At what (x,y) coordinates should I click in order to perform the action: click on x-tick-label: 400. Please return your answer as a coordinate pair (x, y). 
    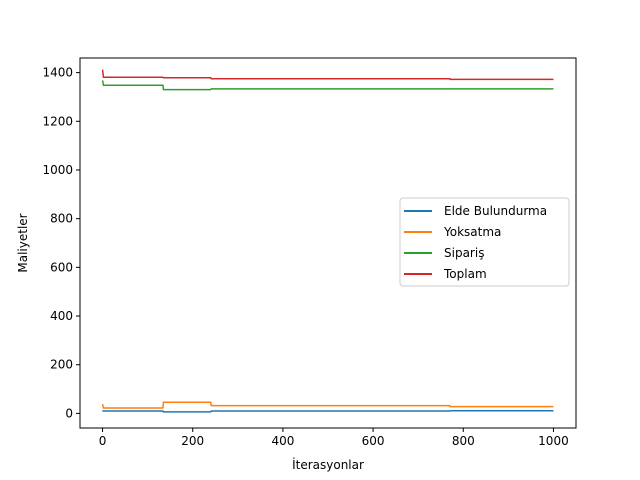
    Looking at the image, I should click on (282, 441).